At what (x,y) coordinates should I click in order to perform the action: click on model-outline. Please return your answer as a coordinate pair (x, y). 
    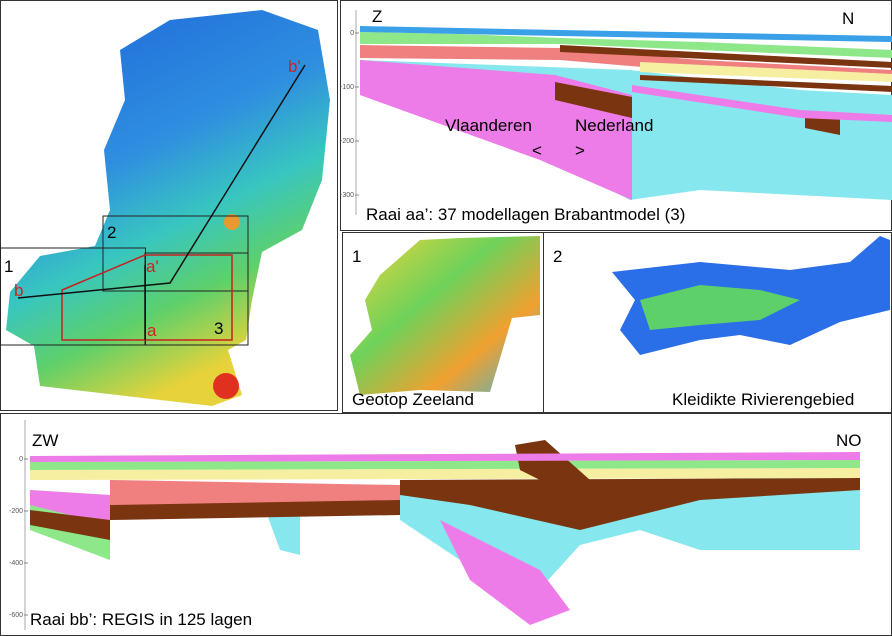
    Looking at the image, I should click on (147, 297).